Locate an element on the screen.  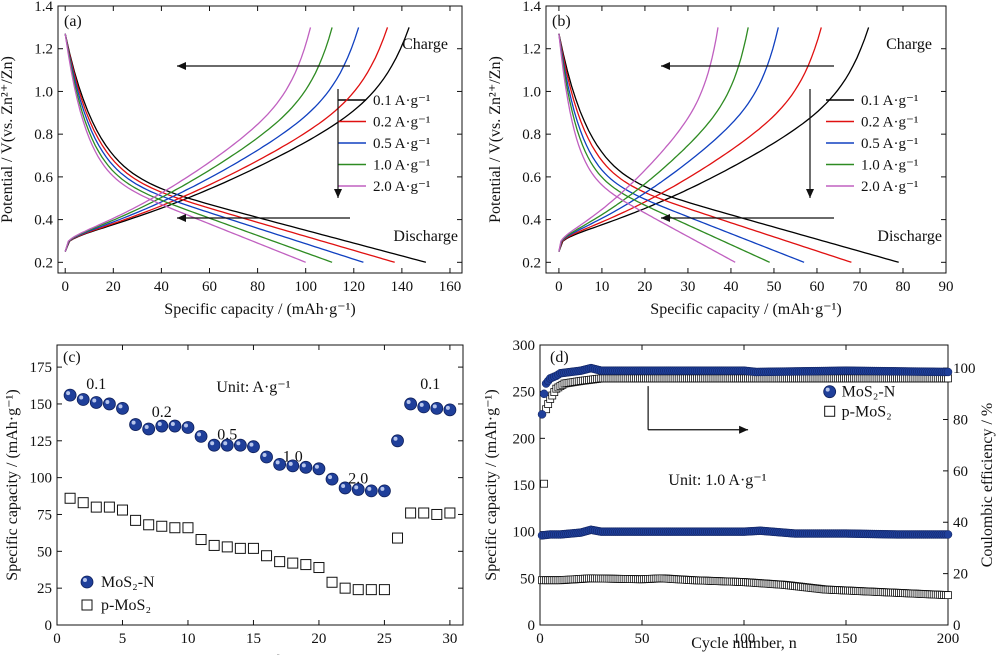
panel-a-charge-label: Charge is located at coordinates (425, 44).